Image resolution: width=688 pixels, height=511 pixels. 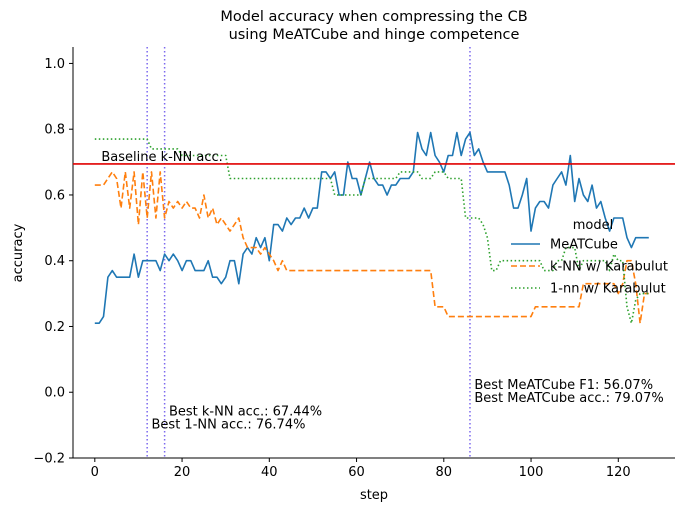 What do you see at coordinates (54, 130) in the screenshot?
I see `y-tick-label: 0.8` at bounding box center [54, 130].